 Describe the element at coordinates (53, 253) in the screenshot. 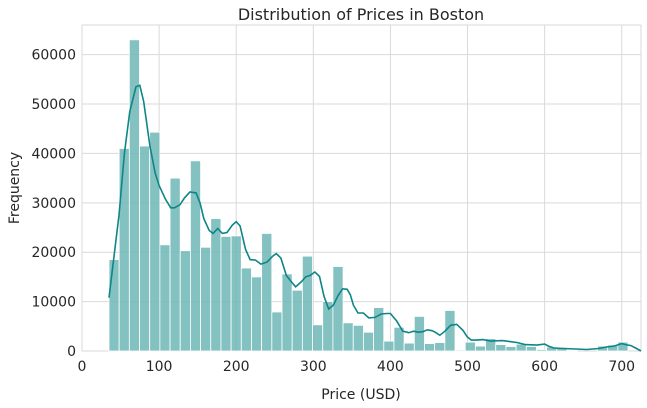

I see `y-tick-label: 20000` at that location.